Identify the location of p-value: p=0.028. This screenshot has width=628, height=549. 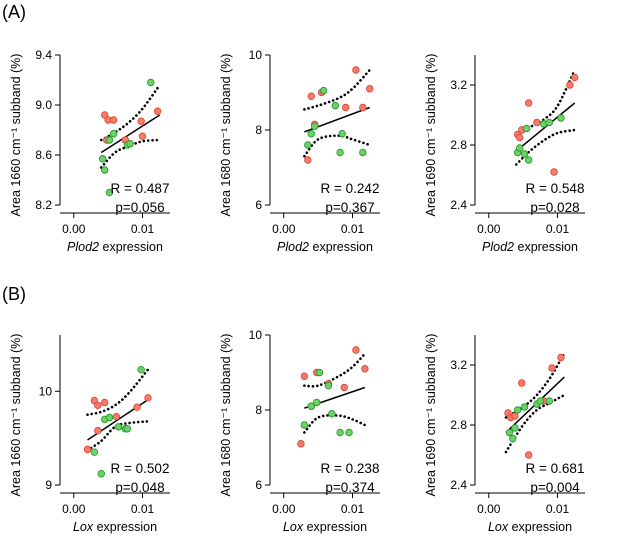
(554, 207).